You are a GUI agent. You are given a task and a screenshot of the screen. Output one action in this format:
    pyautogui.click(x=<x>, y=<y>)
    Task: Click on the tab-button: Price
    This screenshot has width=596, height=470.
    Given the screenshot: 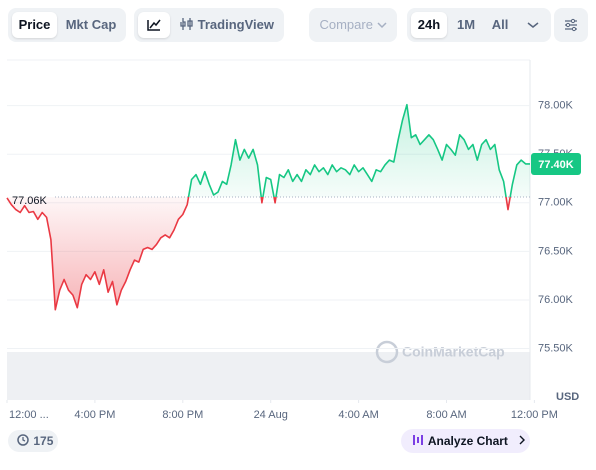 What is the action you would take?
    pyautogui.click(x=34, y=25)
    